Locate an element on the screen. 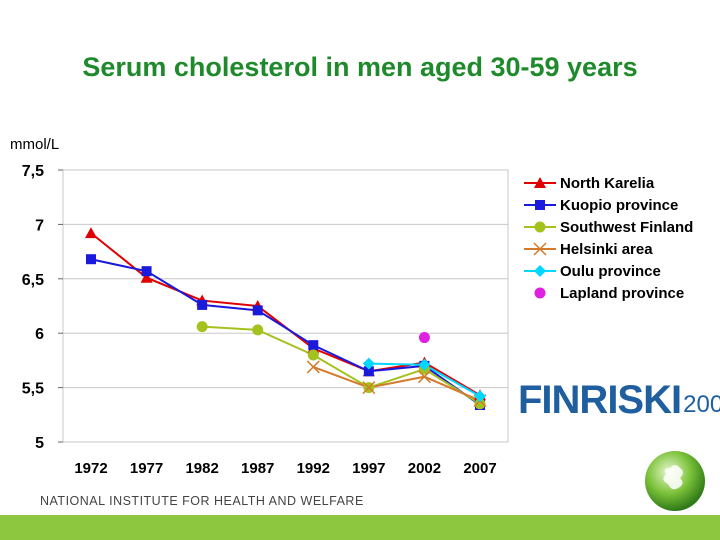 The width and height of the screenshot is (720, 540). legend-item: Oulu province is located at coordinates (607, 271).